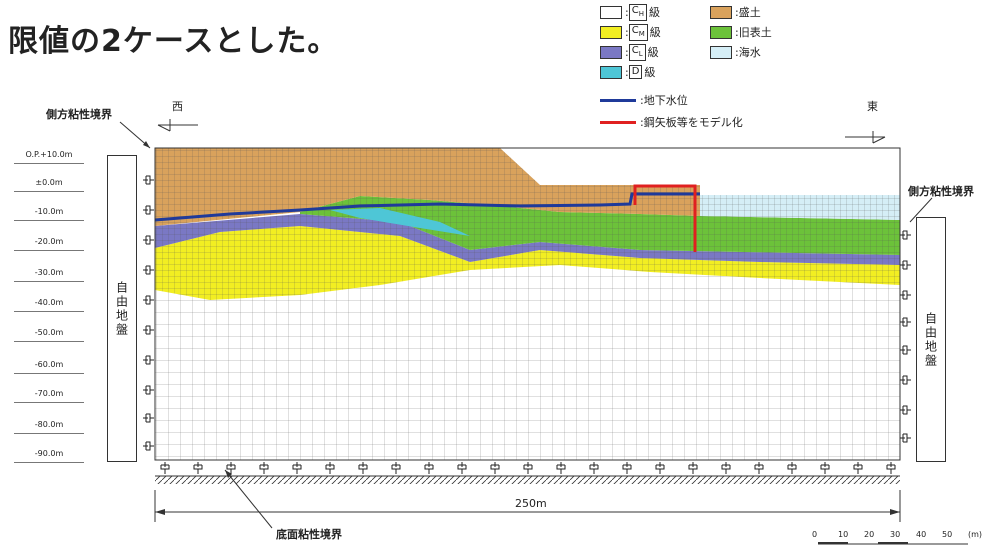 The image size is (1008, 545). Describe the element at coordinates (641, 13) in the screenshot. I see `legend-class-subscript: H` at that location.